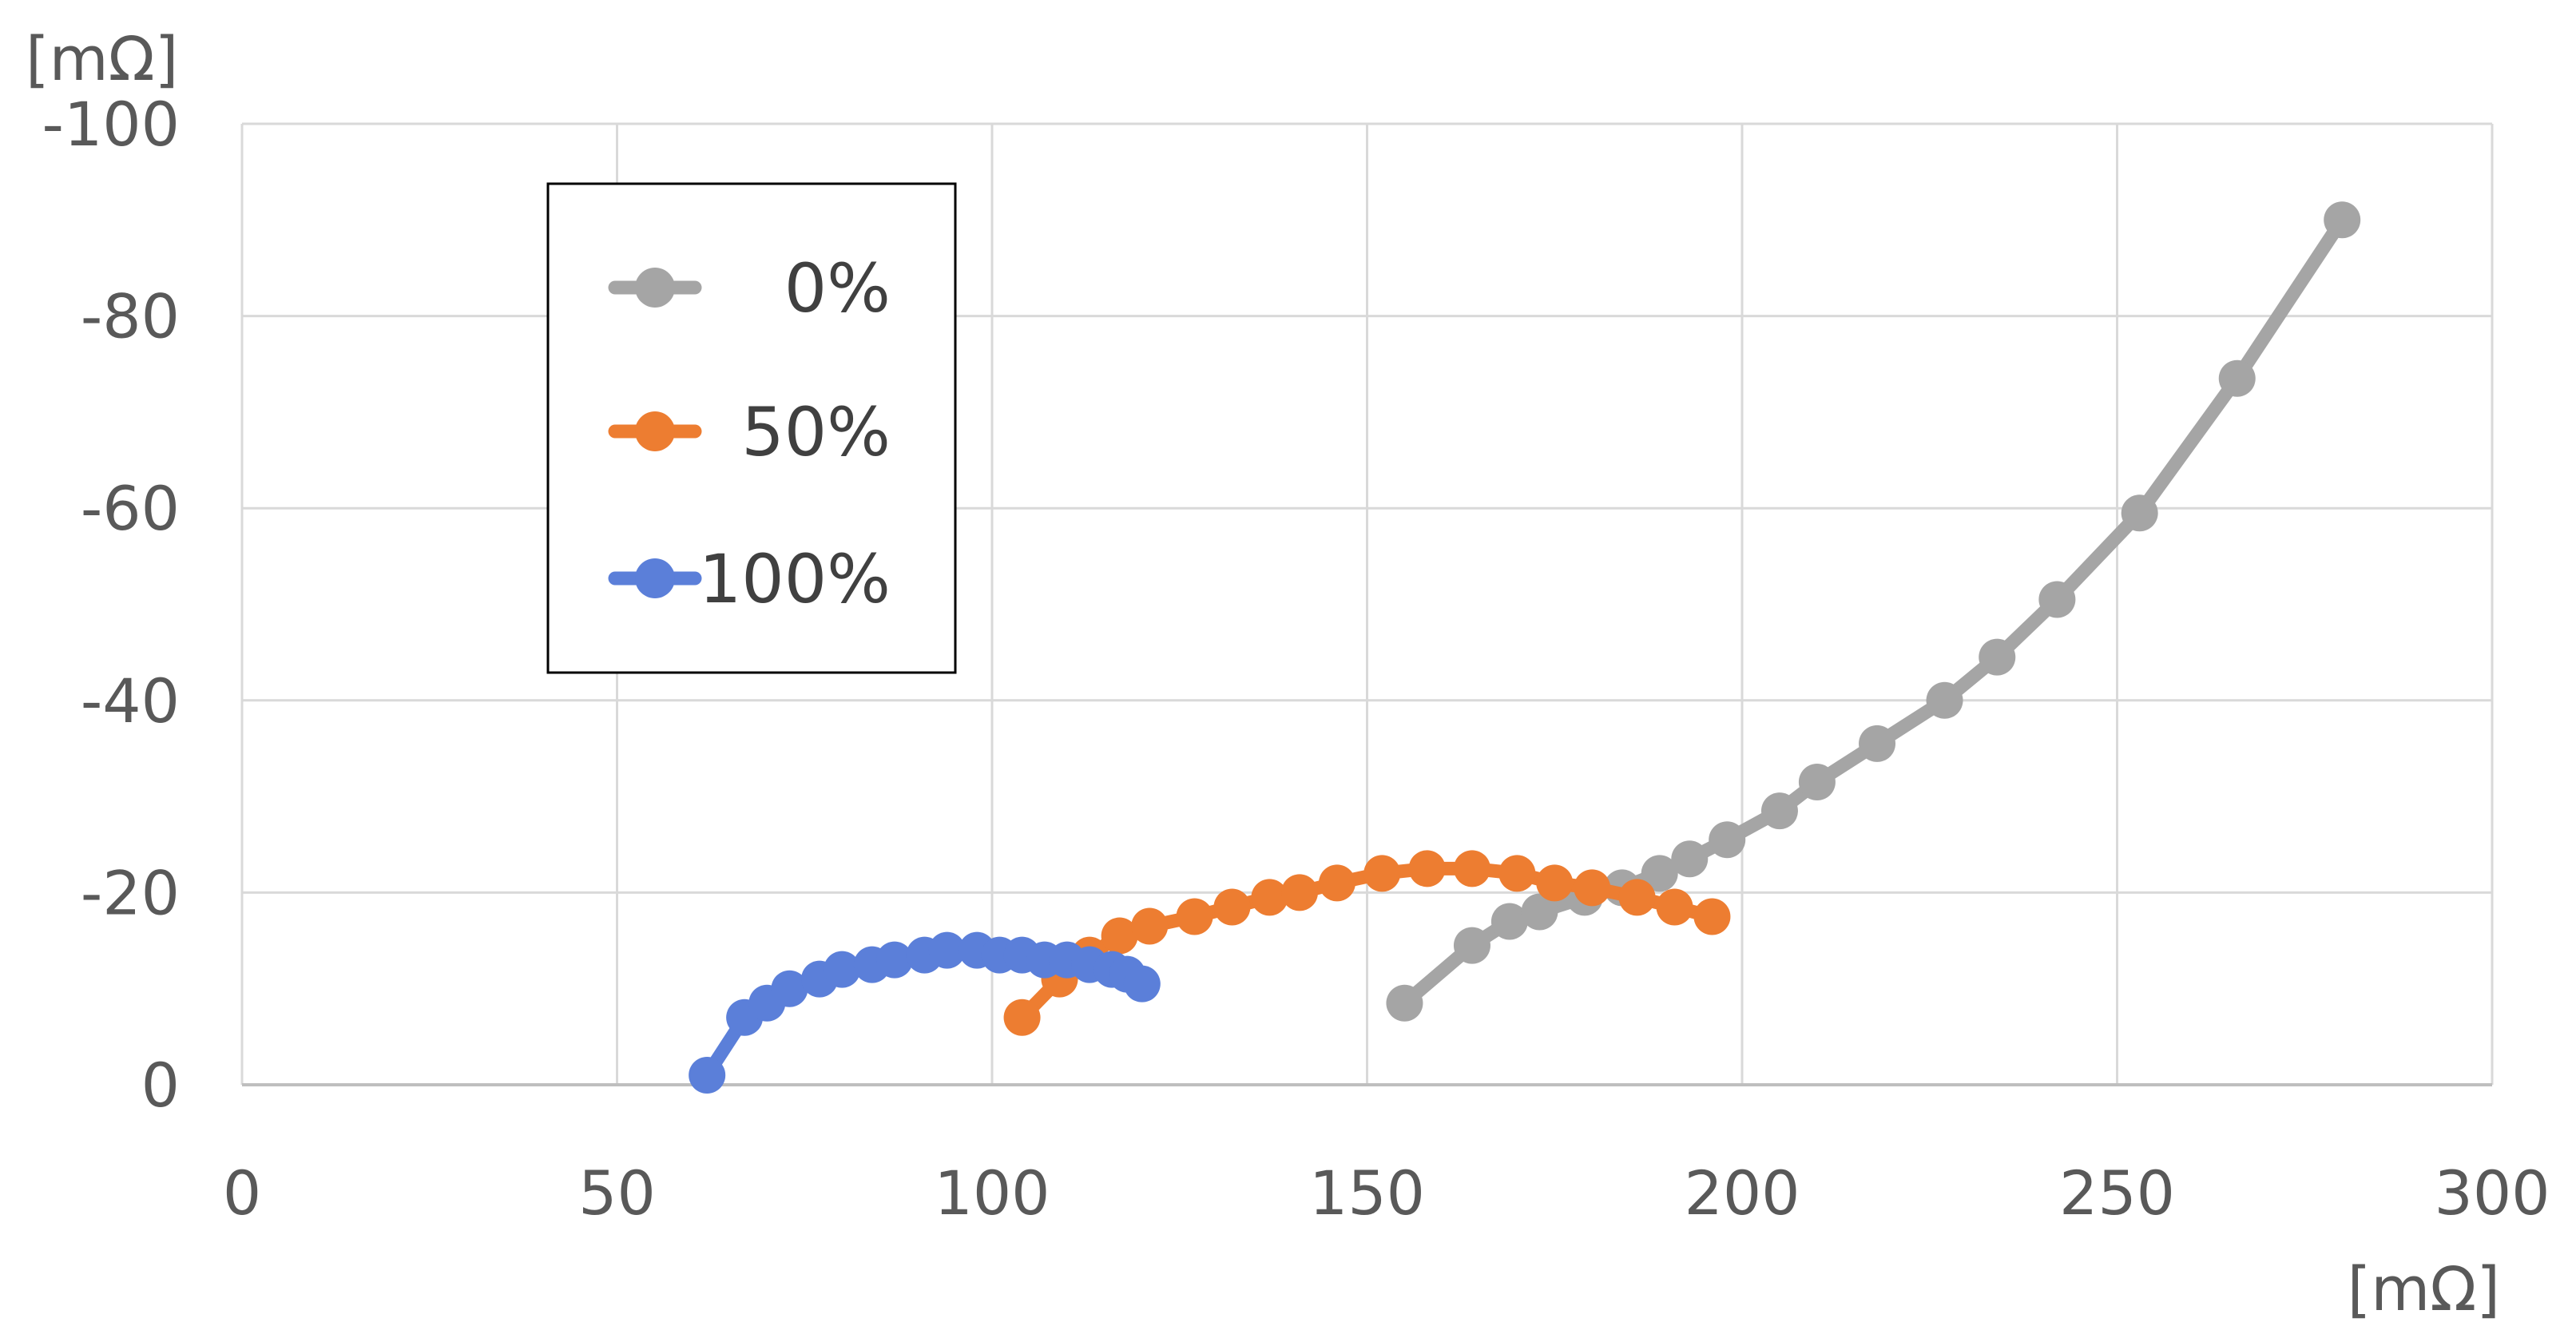 This screenshot has height=1342, width=2576. What do you see at coordinates (617, 1193) in the screenshot?
I see `x-tick-label: 50` at bounding box center [617, 1193].